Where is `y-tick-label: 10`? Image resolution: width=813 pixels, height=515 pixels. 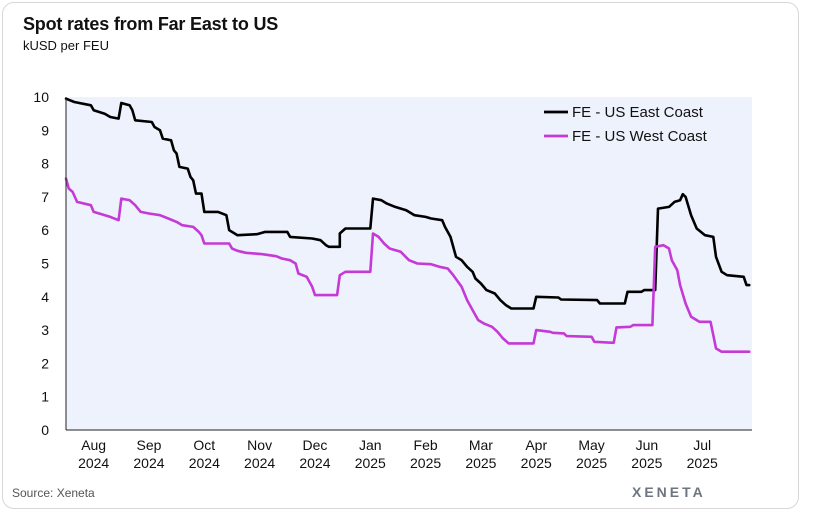
y-tick-label: 10 is located at coordinates (41, 97).